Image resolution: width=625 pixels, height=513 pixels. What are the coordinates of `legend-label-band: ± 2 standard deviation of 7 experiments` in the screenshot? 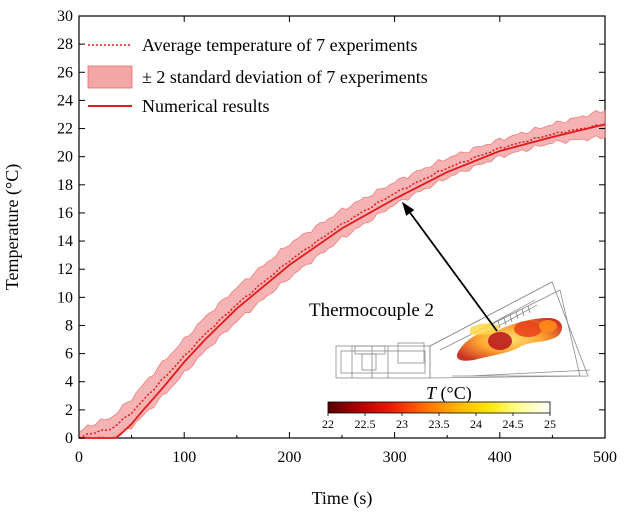 It's located at (285, 77).